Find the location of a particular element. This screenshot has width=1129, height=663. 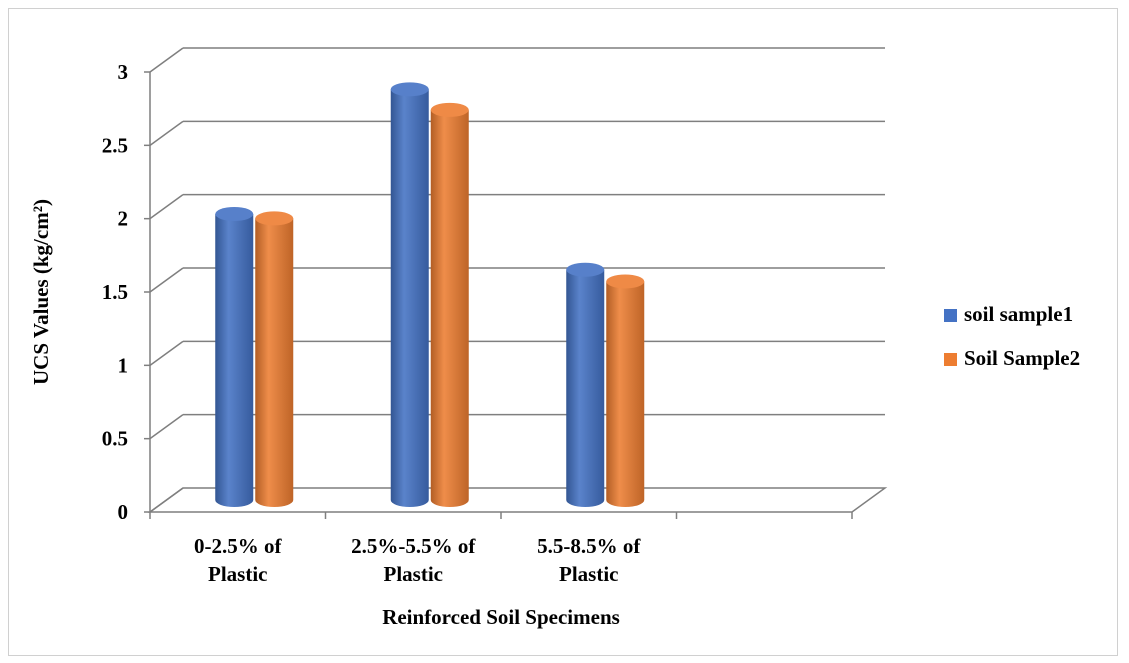

y-tick-label: 1 is located at coordinates (123, 365).